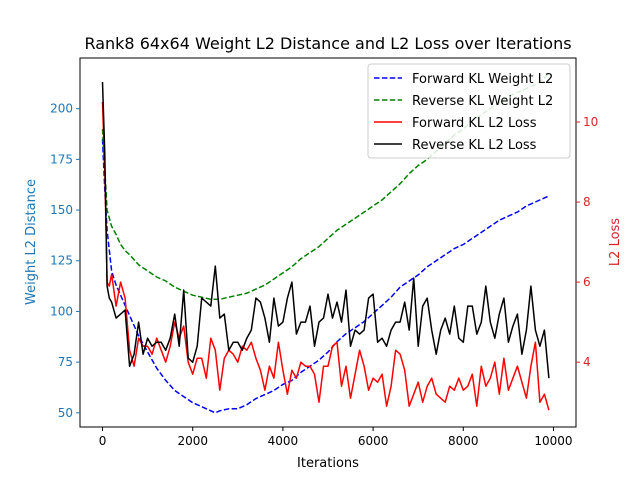 This screenshot has height=480, width=640. What do you see at coordinates (61, 159) in the screenshot?
I see `y-left-tick-label: 175` at bounding box center [61, 159].